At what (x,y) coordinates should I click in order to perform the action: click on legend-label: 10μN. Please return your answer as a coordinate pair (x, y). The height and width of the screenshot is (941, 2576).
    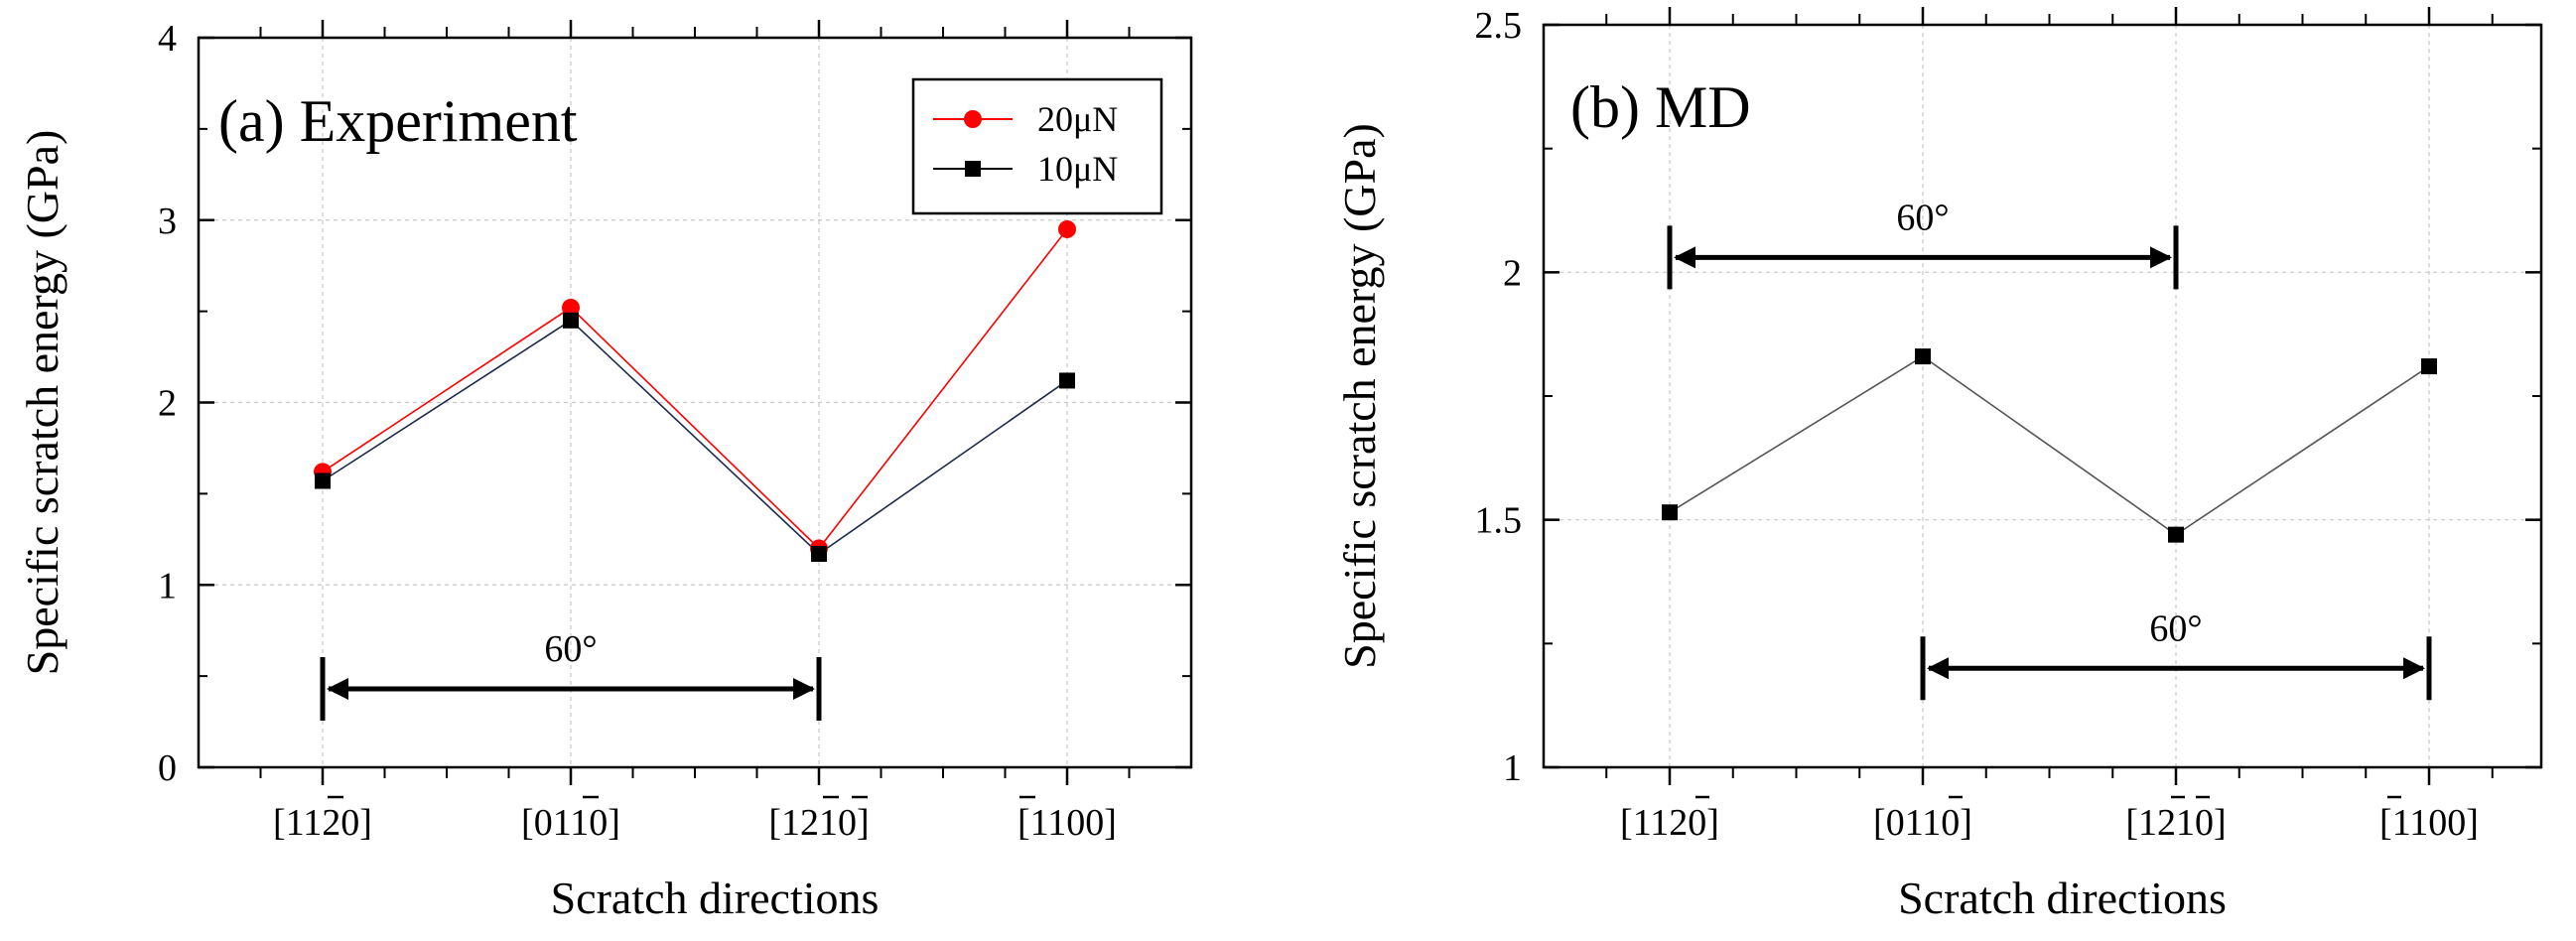
    Looking at the image, I should click on (1077, 169).